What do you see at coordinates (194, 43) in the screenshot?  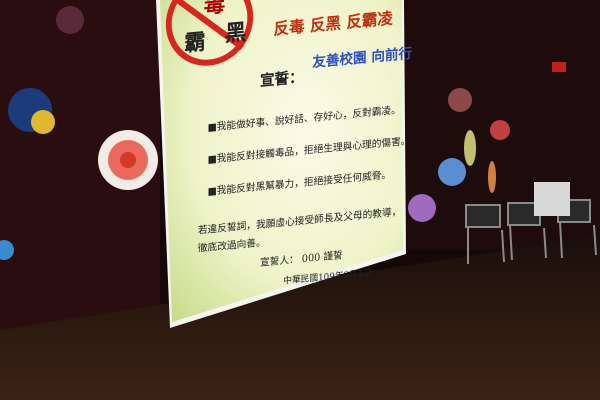 I see `logo-text: 霸` at bounding box center [194, 43].